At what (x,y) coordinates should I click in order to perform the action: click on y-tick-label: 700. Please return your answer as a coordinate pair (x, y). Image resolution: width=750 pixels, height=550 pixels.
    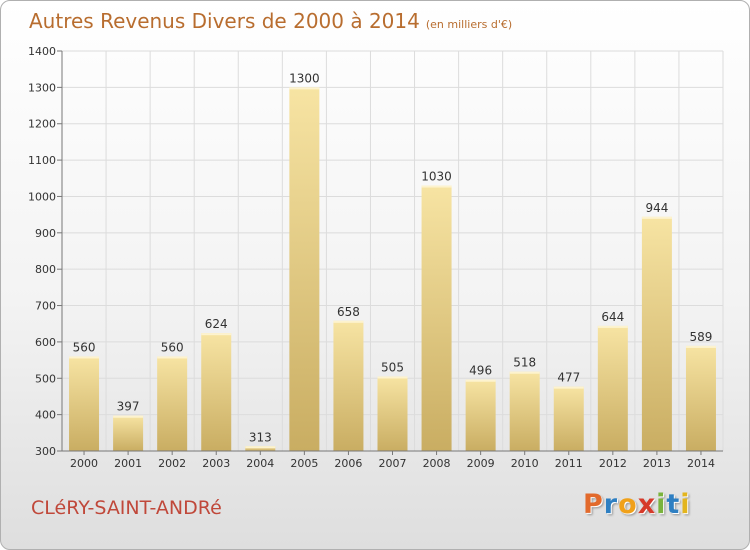
    Looking at the image, I should click on (45, 306).